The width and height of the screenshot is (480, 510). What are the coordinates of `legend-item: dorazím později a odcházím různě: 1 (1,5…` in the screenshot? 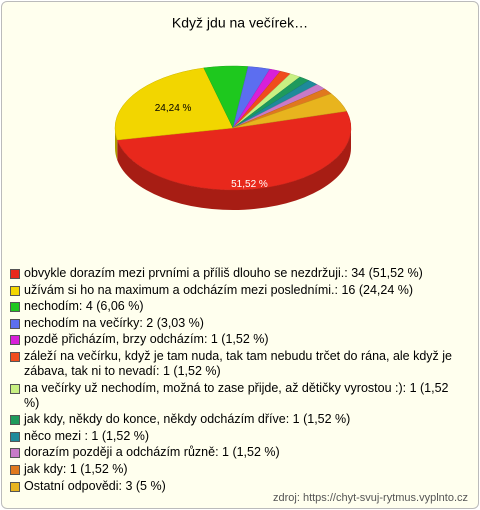 It's located at (235, 452).